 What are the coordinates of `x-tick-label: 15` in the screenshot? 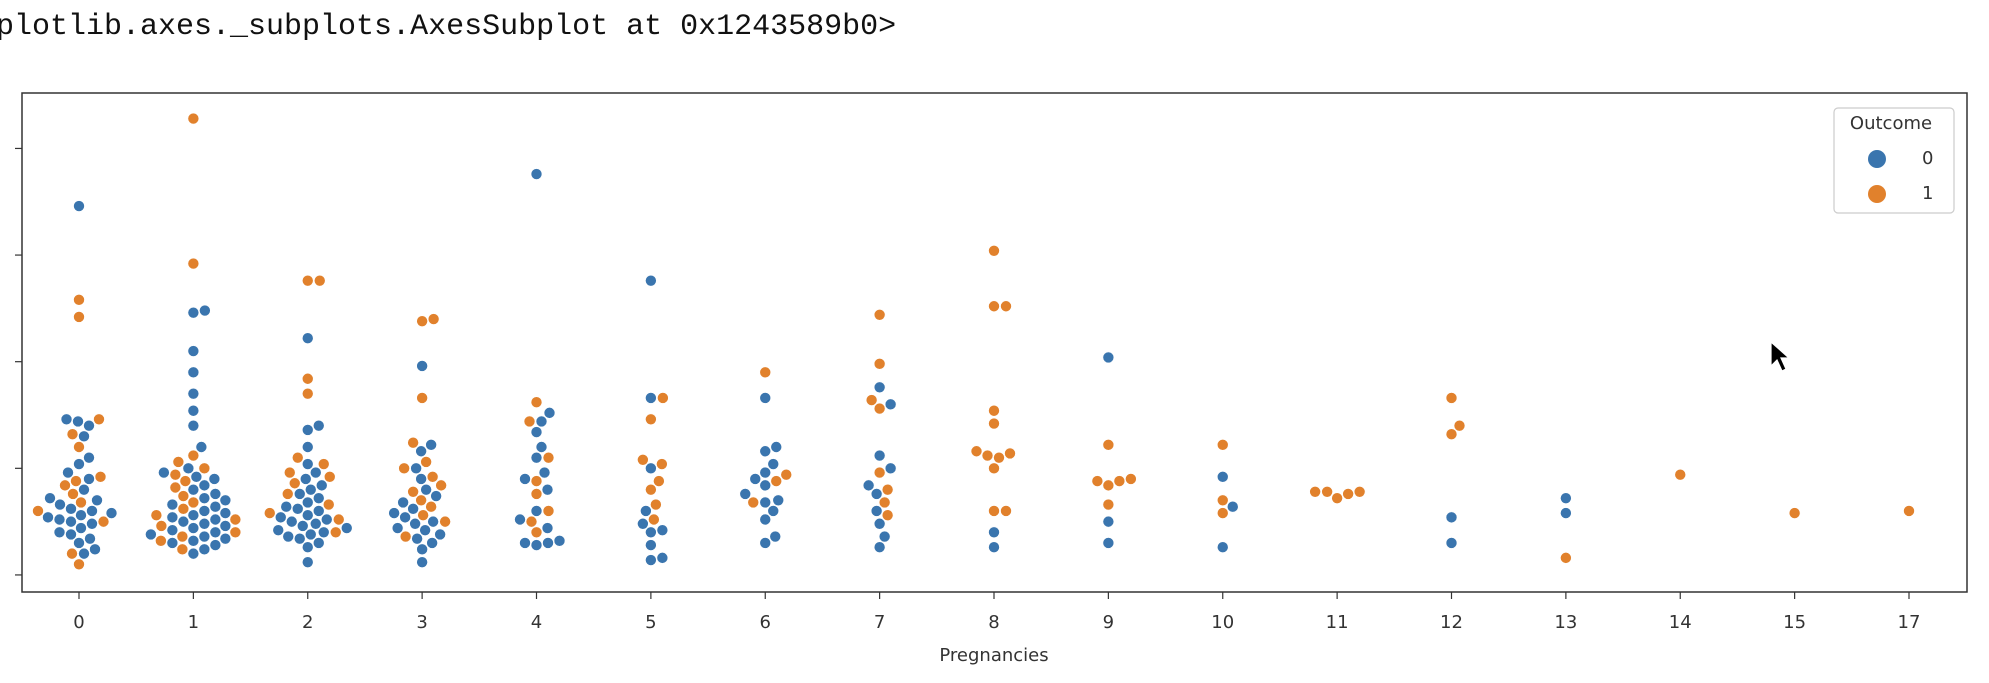 It's located at (1794, 622).